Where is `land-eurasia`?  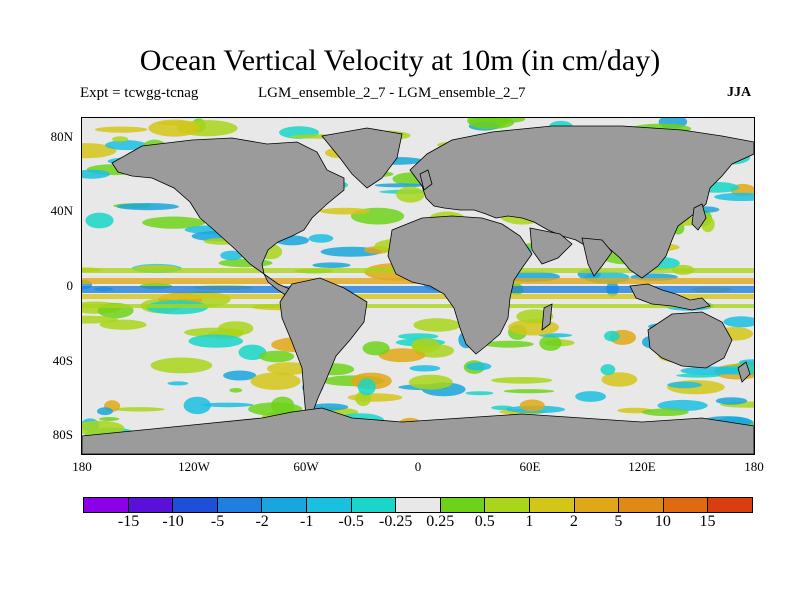 land-eurasia is located at coordinates (581, 202).